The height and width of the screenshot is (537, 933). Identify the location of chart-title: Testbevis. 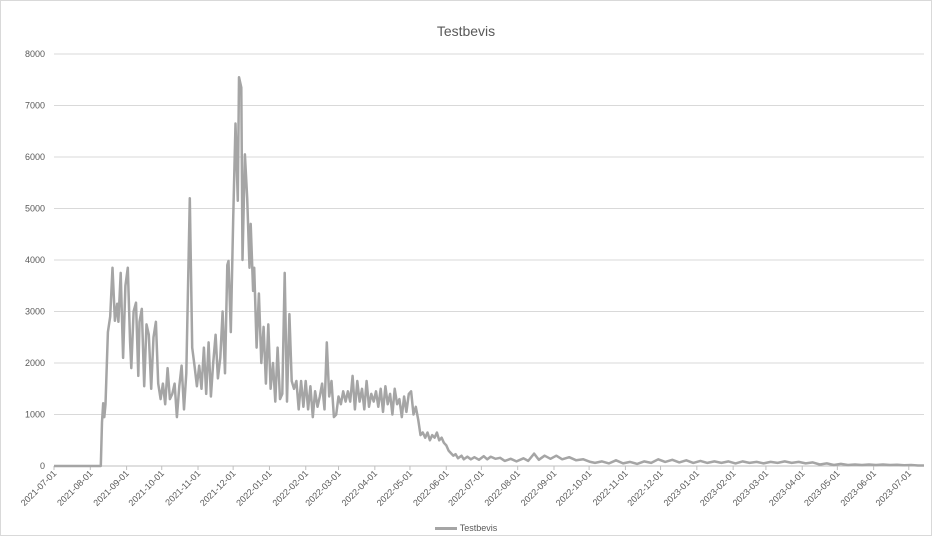
(466, 31).